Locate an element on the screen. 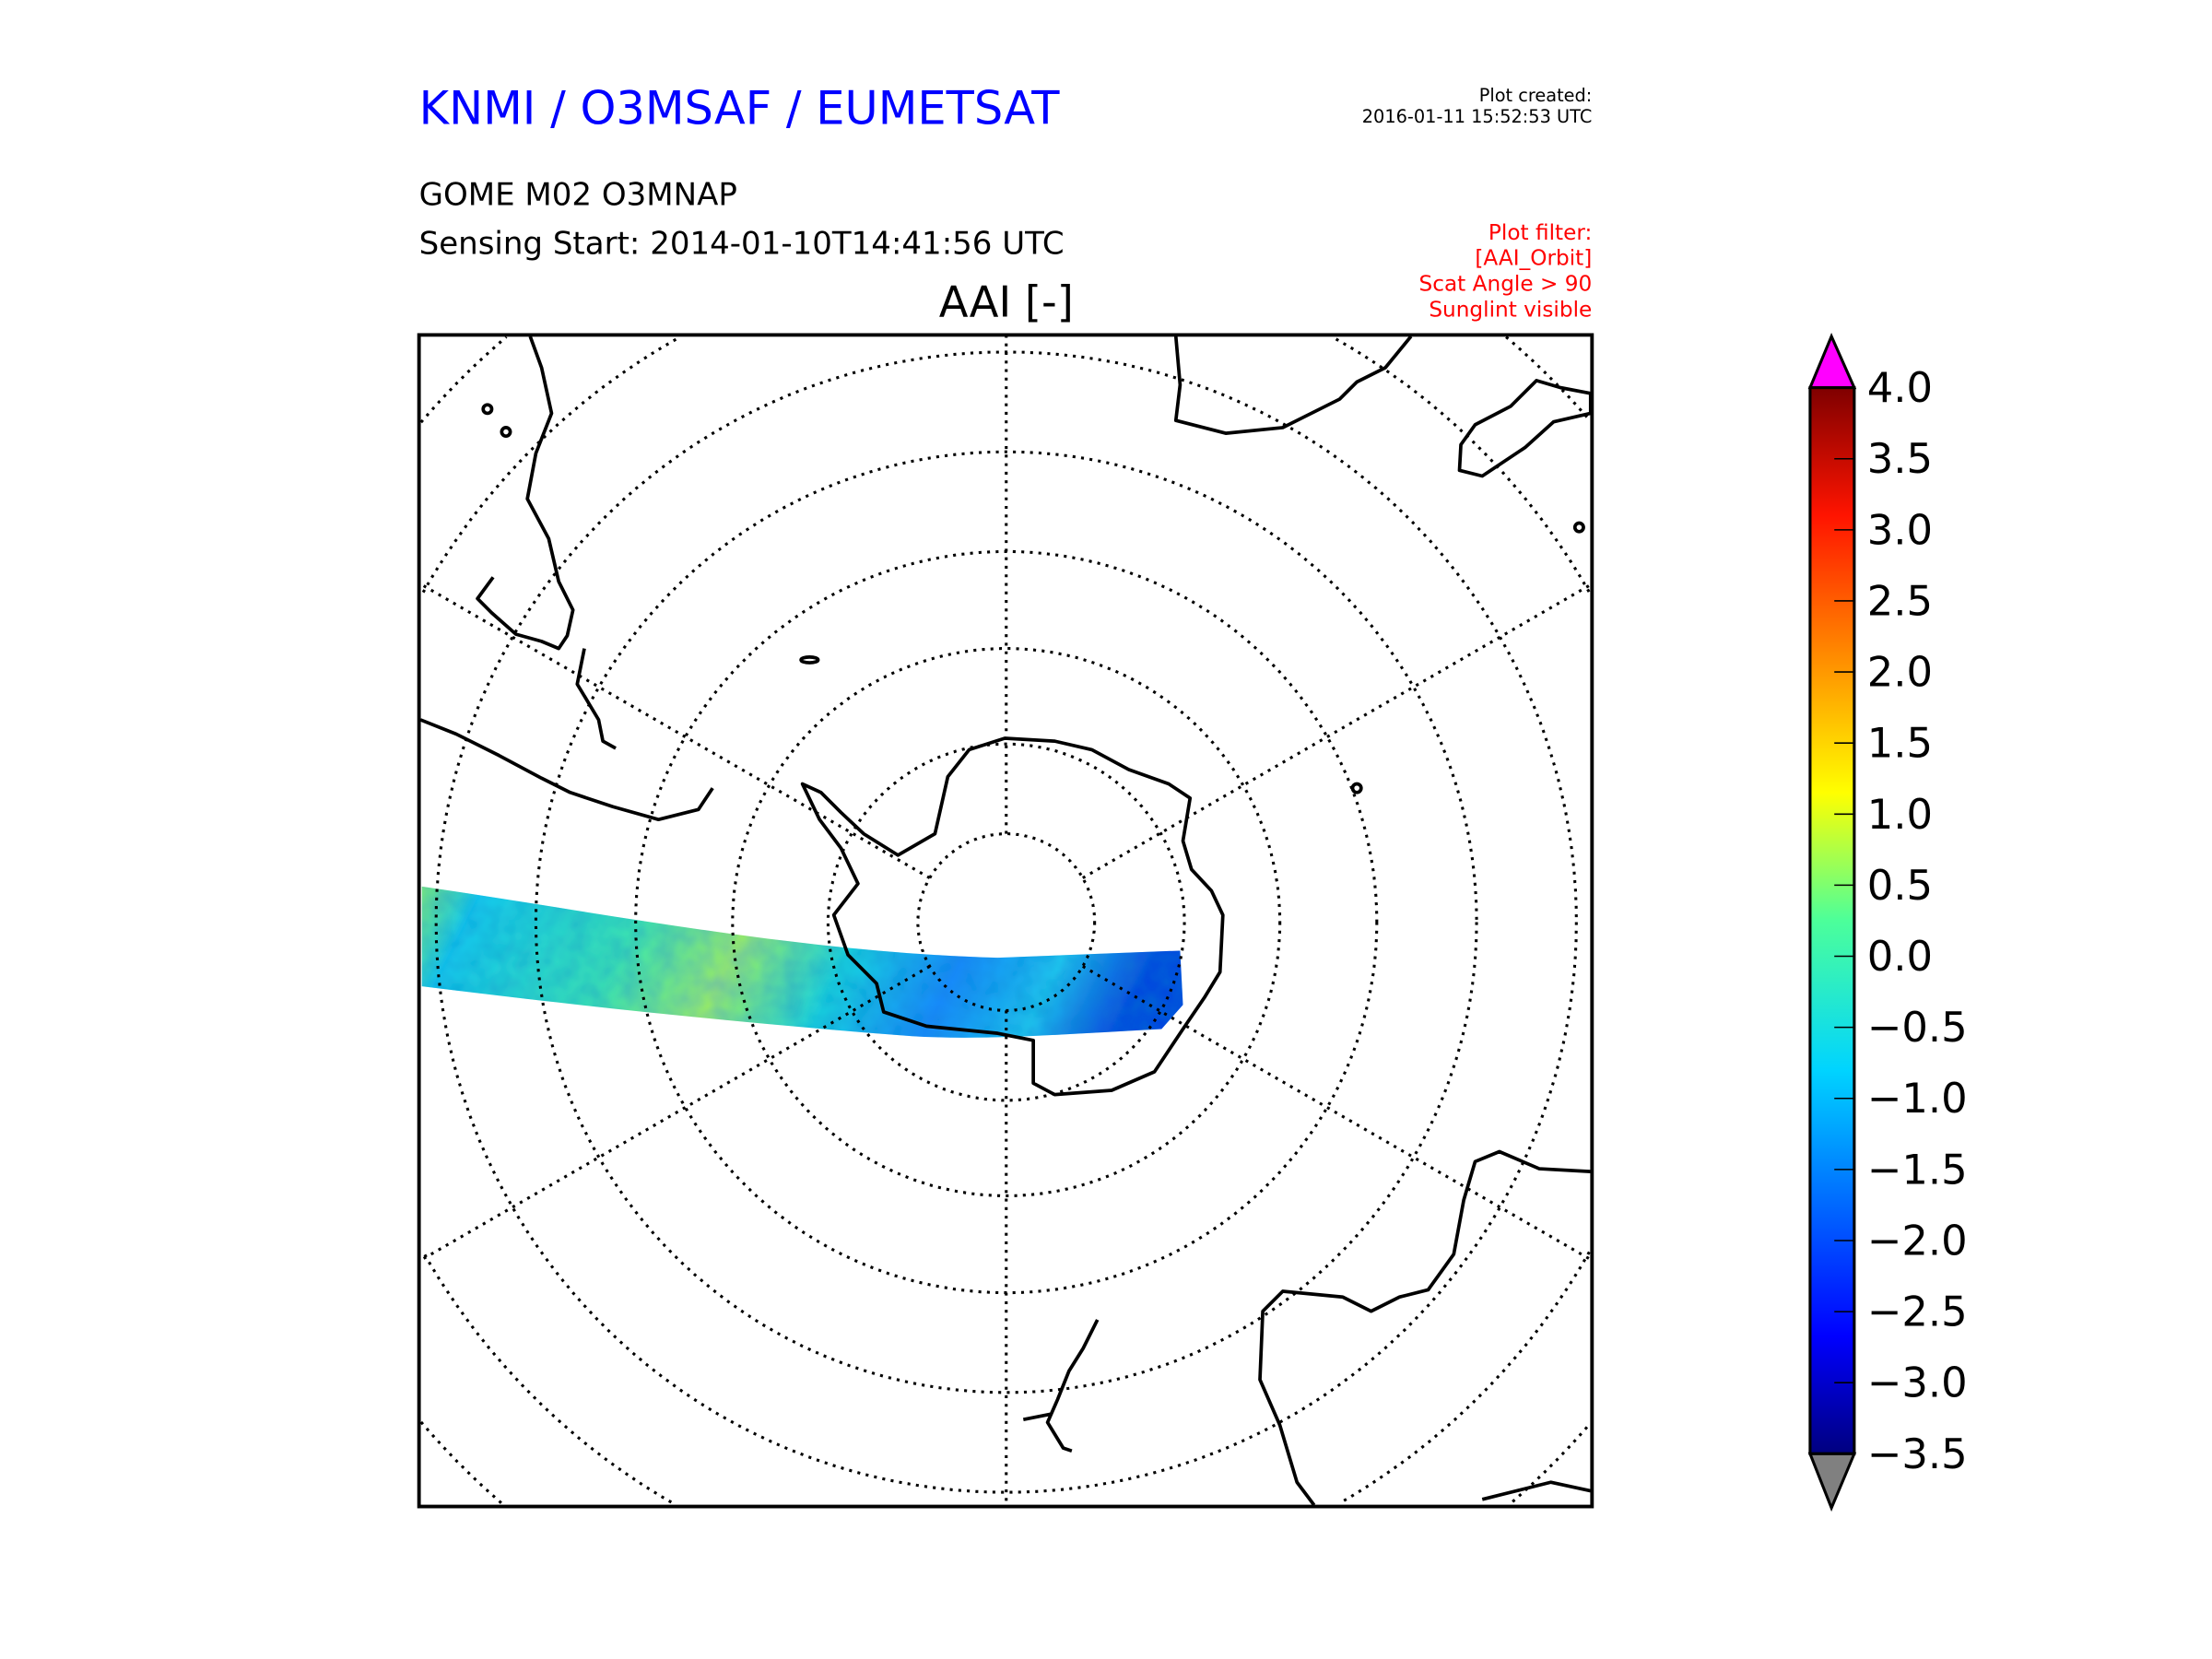 The height and width of the screenshot is (1659, 2212). madagascar-coast is located at coordinates (1525, 428).